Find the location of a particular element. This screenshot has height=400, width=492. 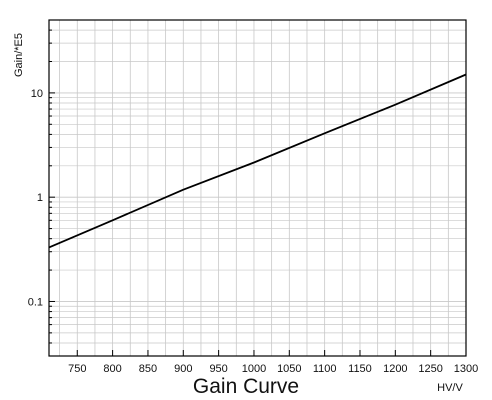

x-tick-label: 750 is located at coordinates (77, 369).